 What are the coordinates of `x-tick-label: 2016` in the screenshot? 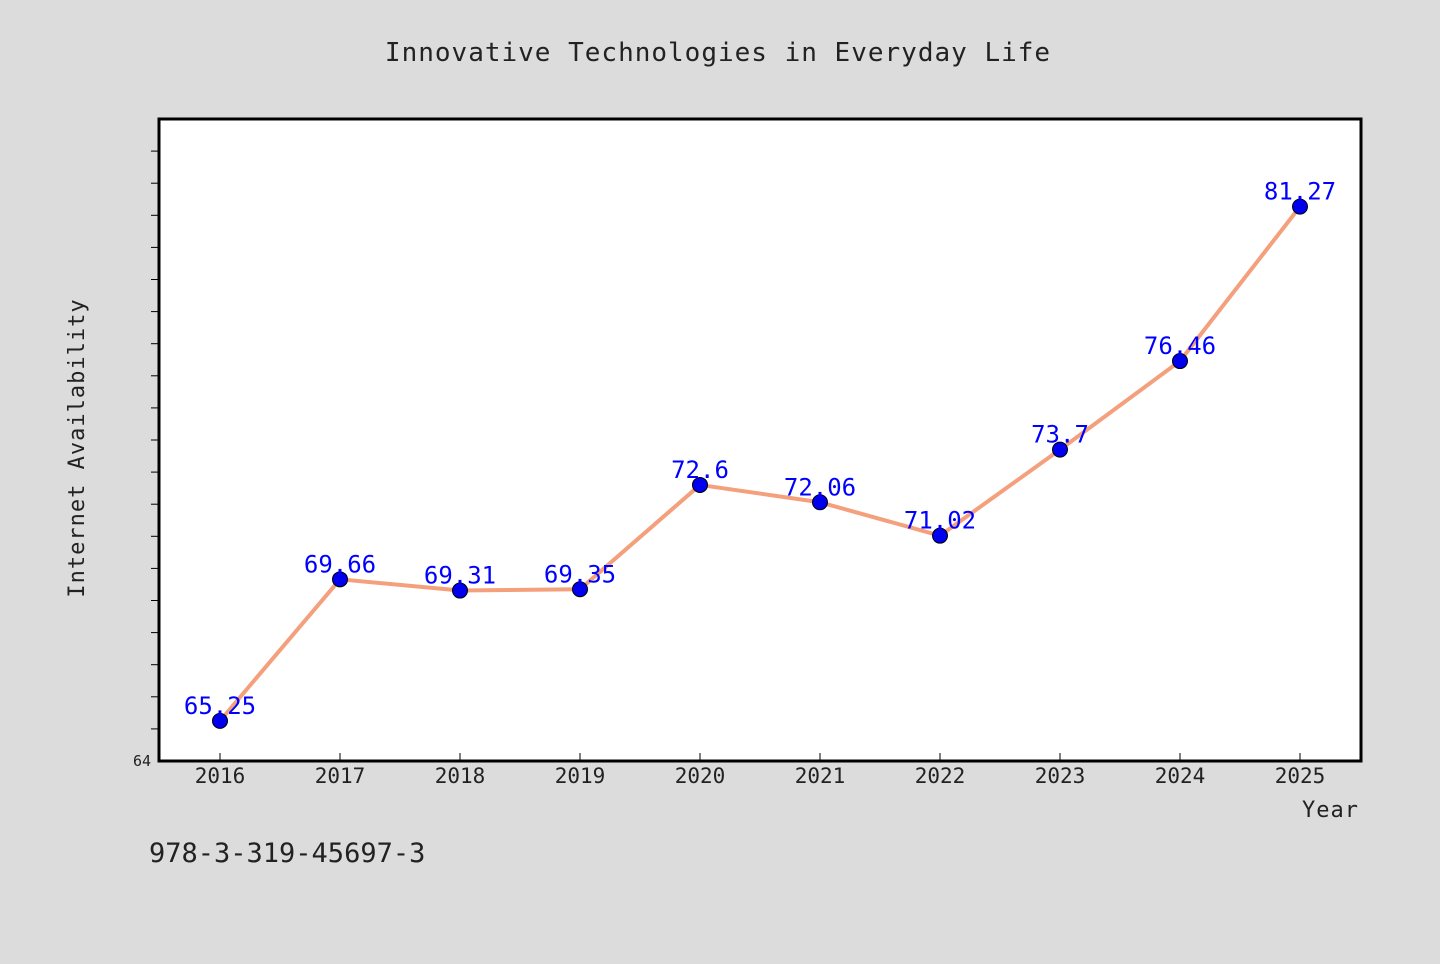 It's located at (220, 776).